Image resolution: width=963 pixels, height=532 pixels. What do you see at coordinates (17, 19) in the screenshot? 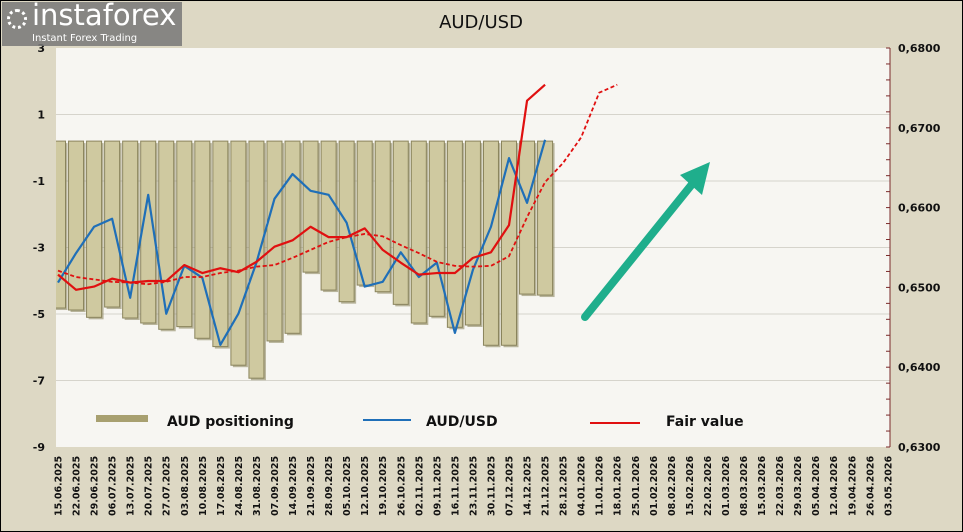
I see `gear-logo-icon` at bounding box center [17, 19].